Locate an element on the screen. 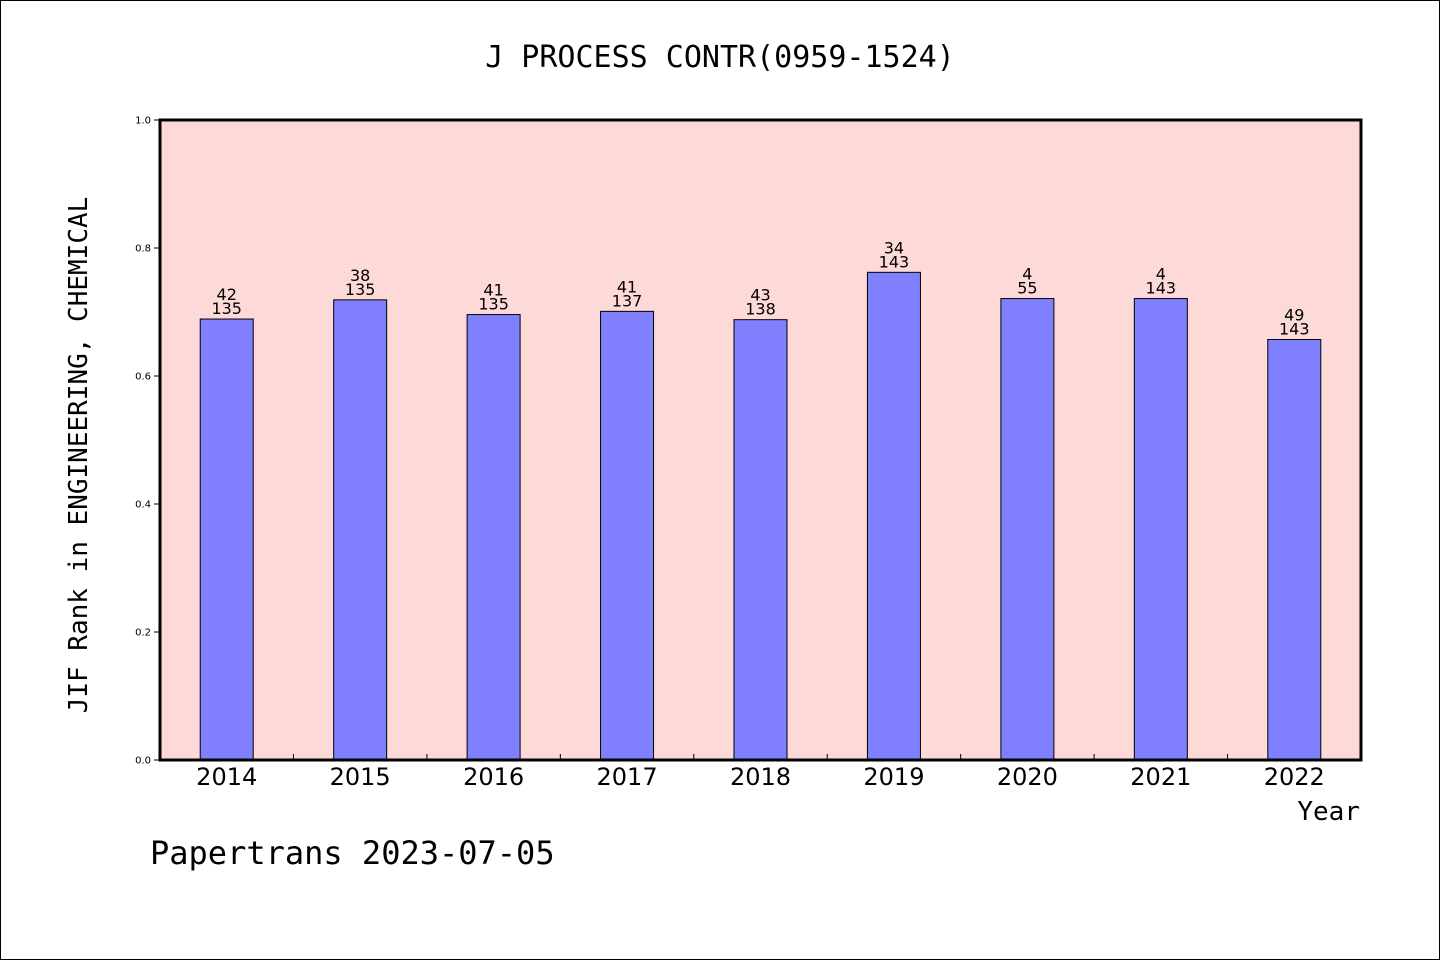  bar-2017 is located at coordinates (627, 535).